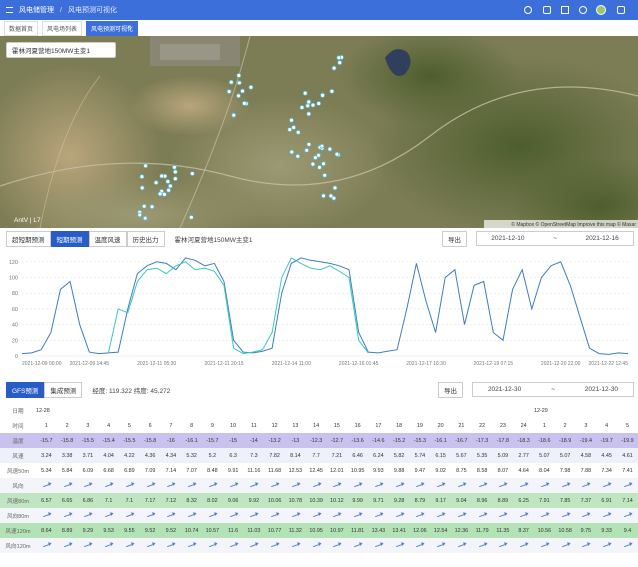 The width and height of the screenshot is (638, 567). What do you see at coordinates (21, 28) in the screenshot?
I see `tab: 数据首页` at bounding box center [21, 28].